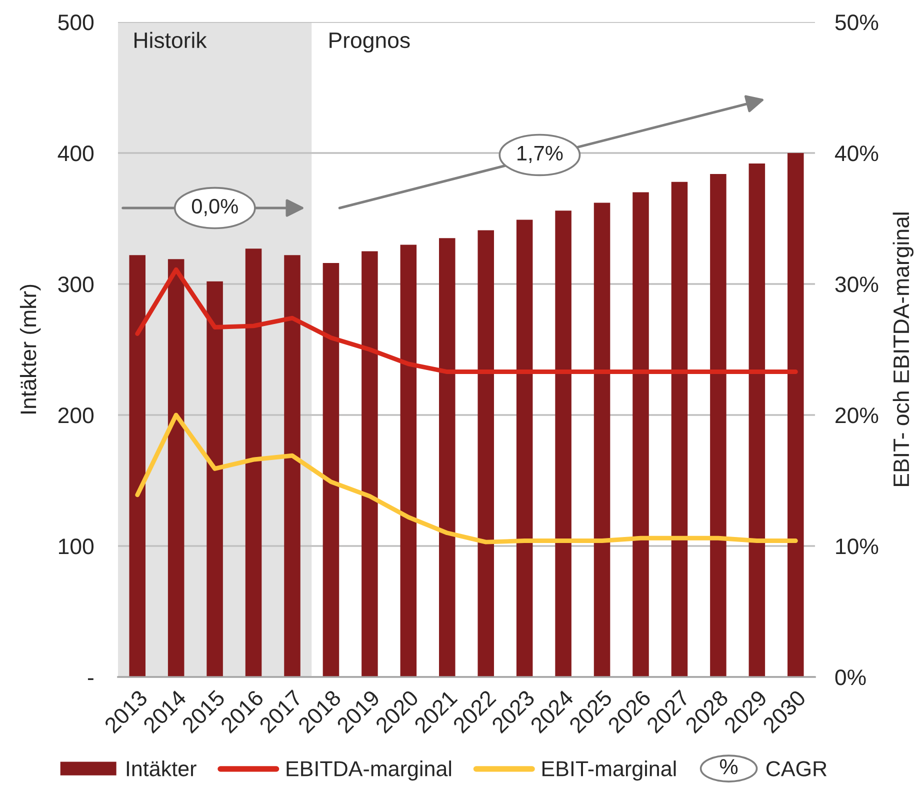 This screenshot has width=923, height=796. Describe the element at coordinates (76, 154) in the screenshot. I see `y-tick-label: 400` at that location.